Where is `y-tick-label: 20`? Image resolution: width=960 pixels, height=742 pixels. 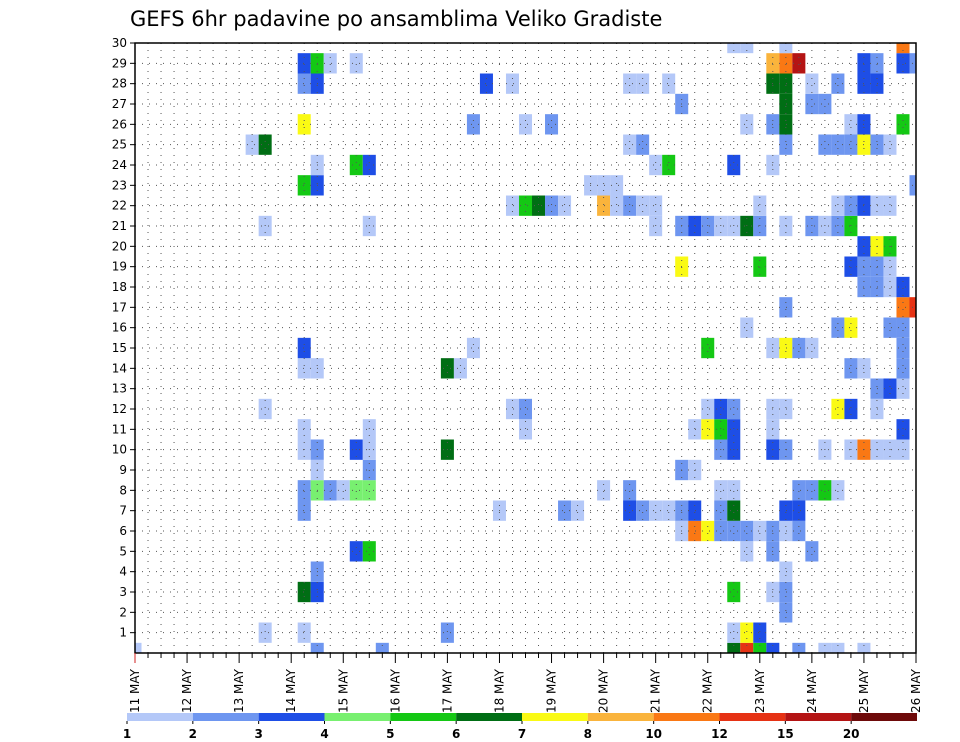
y-tick-label: 20 is located at coordinates (119, 246).